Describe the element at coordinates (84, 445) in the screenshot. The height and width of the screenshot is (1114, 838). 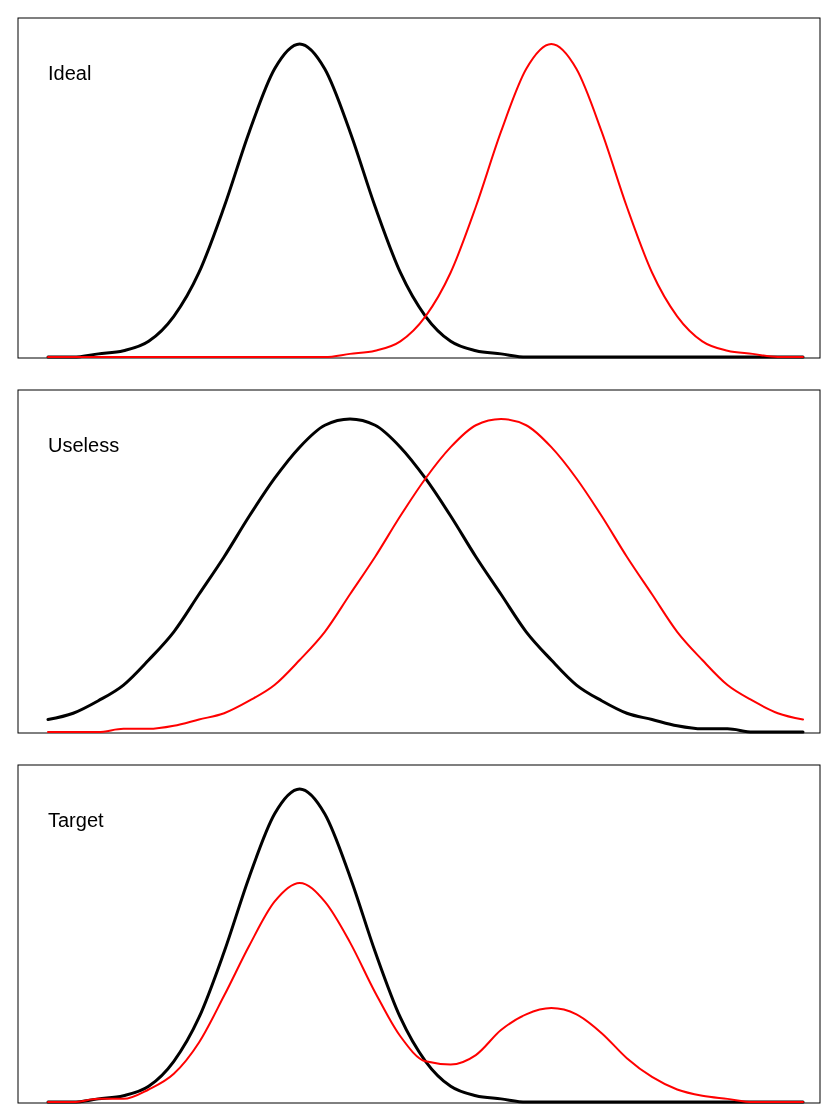
I see `text: Useless` at that location.